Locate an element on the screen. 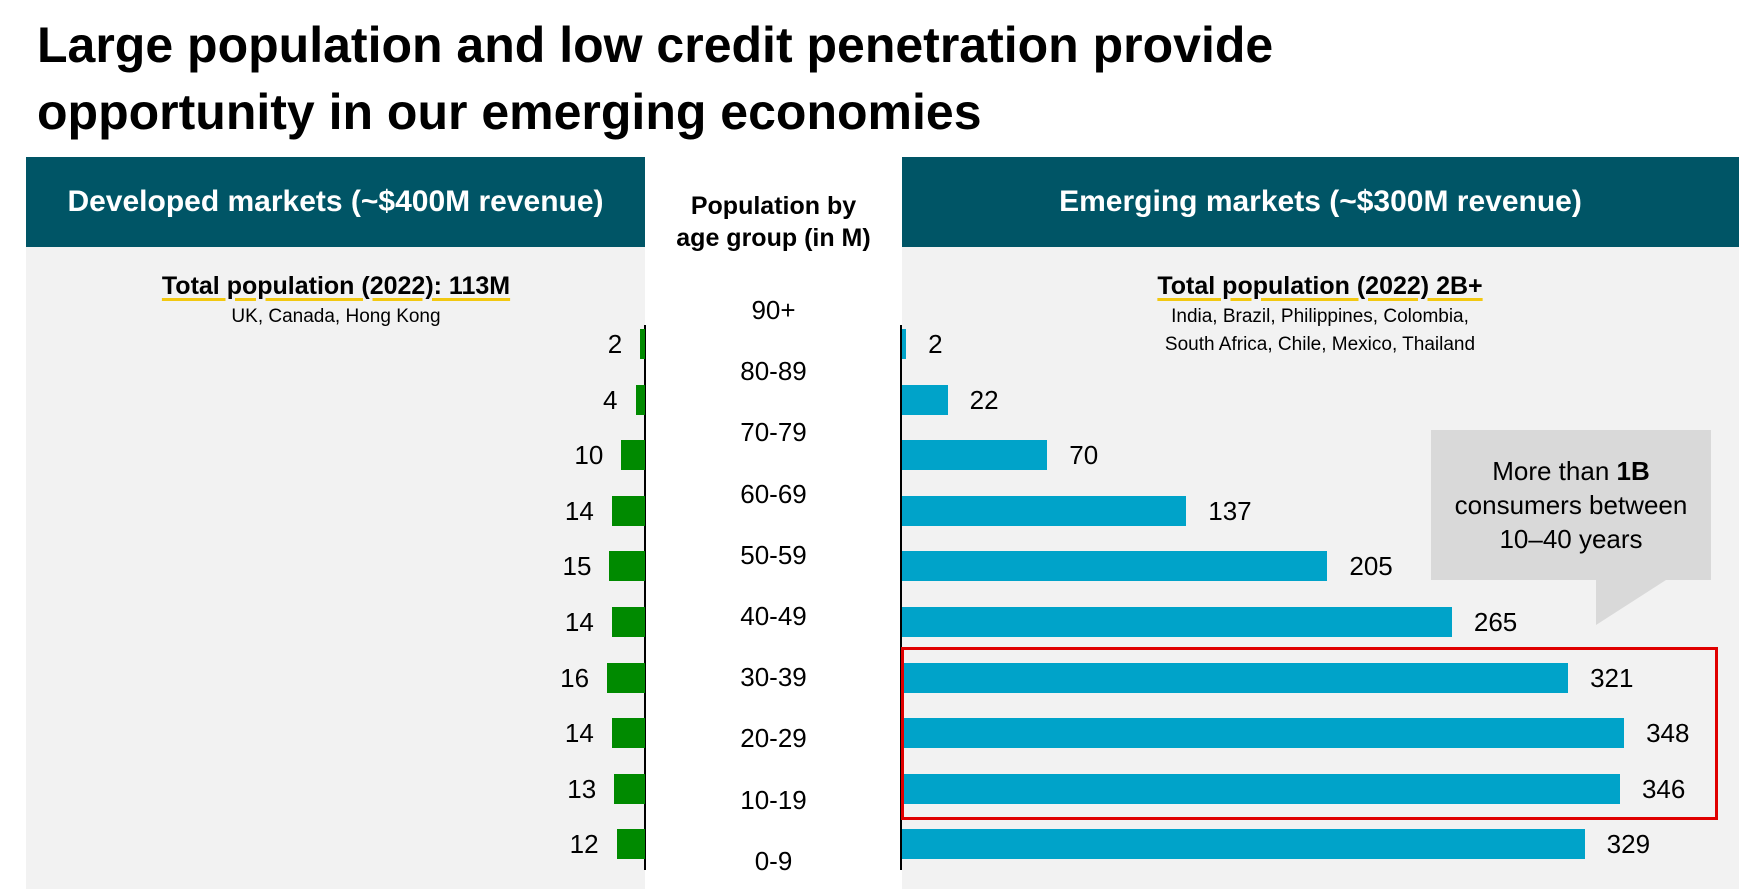 This screenshot has height=889, width=1741. emerging-value: 22 is located at coordinates (984, 399).